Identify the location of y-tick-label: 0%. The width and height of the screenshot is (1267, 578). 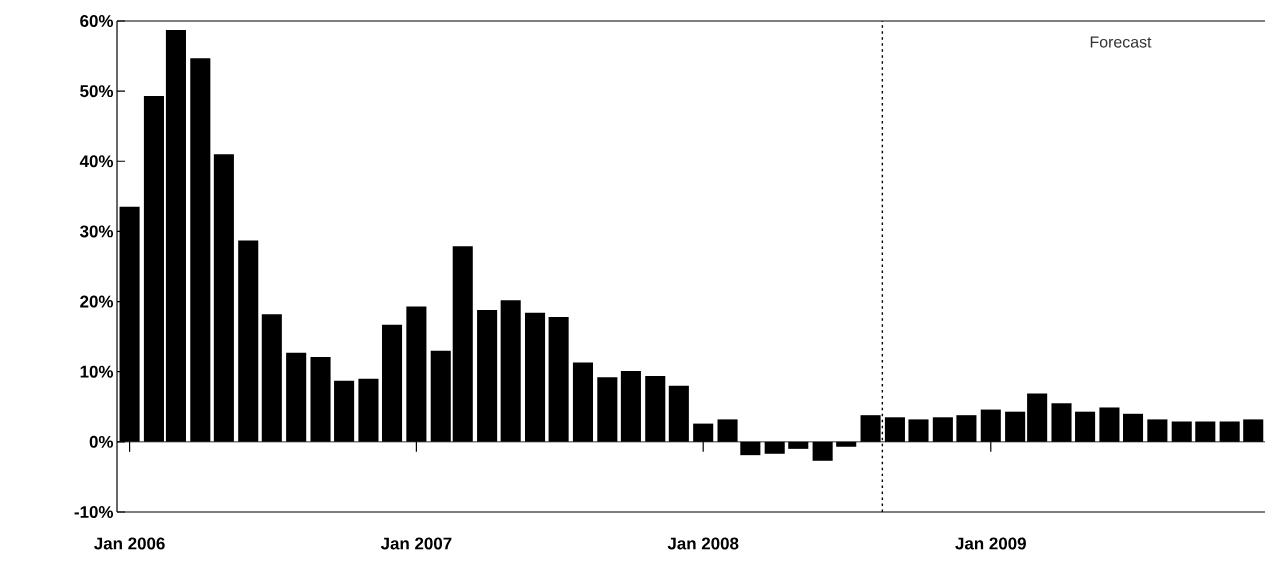
(101, 441).